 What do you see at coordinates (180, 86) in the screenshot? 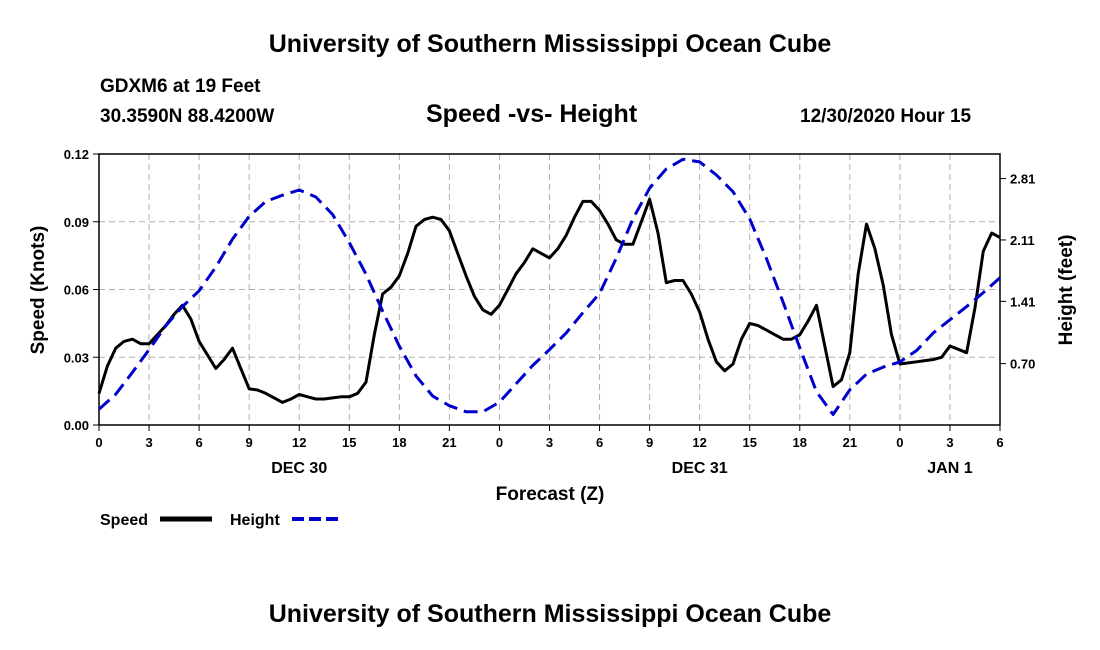
I see `station-label: GDXM6 at 19 Feet` at bounding box center [180, 86].